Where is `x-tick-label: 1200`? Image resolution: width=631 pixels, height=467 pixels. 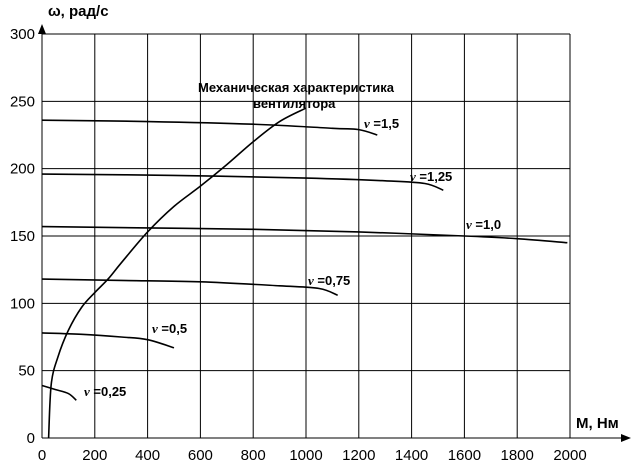
x-tick-label: 1200 is located at coordinates (358, 455).